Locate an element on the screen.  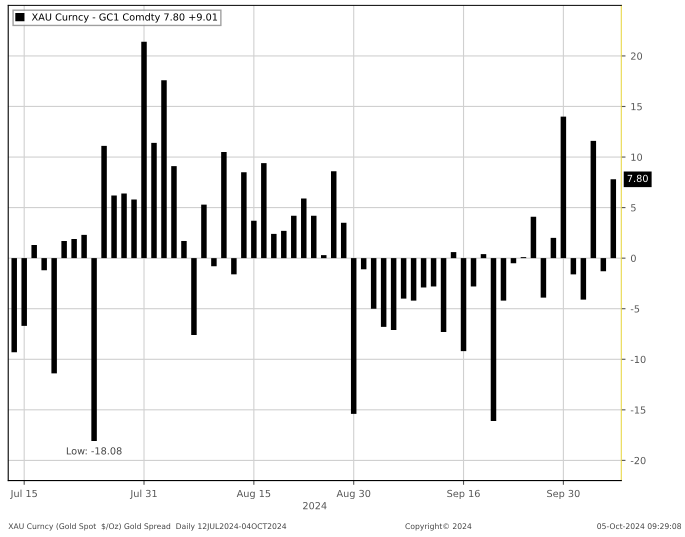
y-tick-label: -15 is located at coordinates (638, 410).